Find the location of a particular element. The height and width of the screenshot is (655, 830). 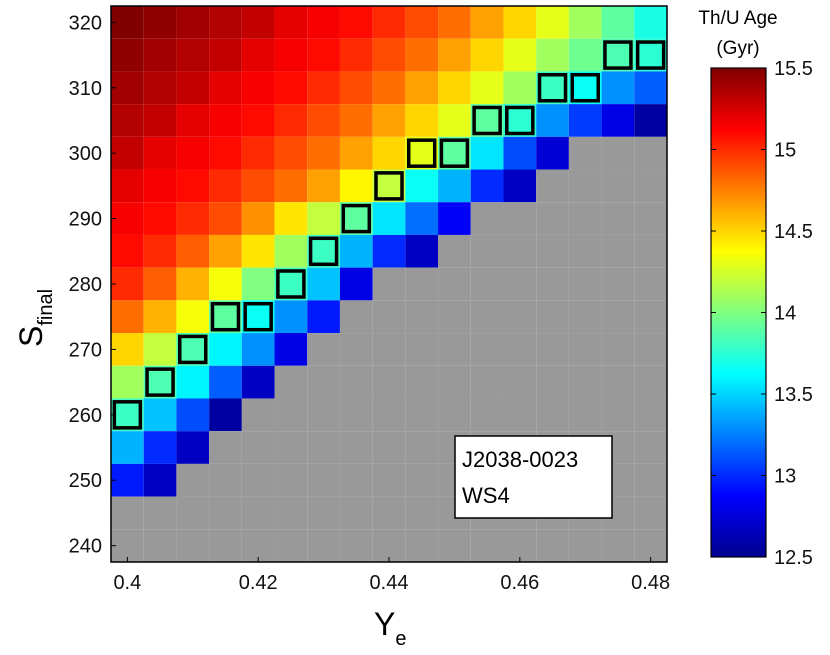

colorbar-tick-label: 12.5 is located at coordinates (793, 558).